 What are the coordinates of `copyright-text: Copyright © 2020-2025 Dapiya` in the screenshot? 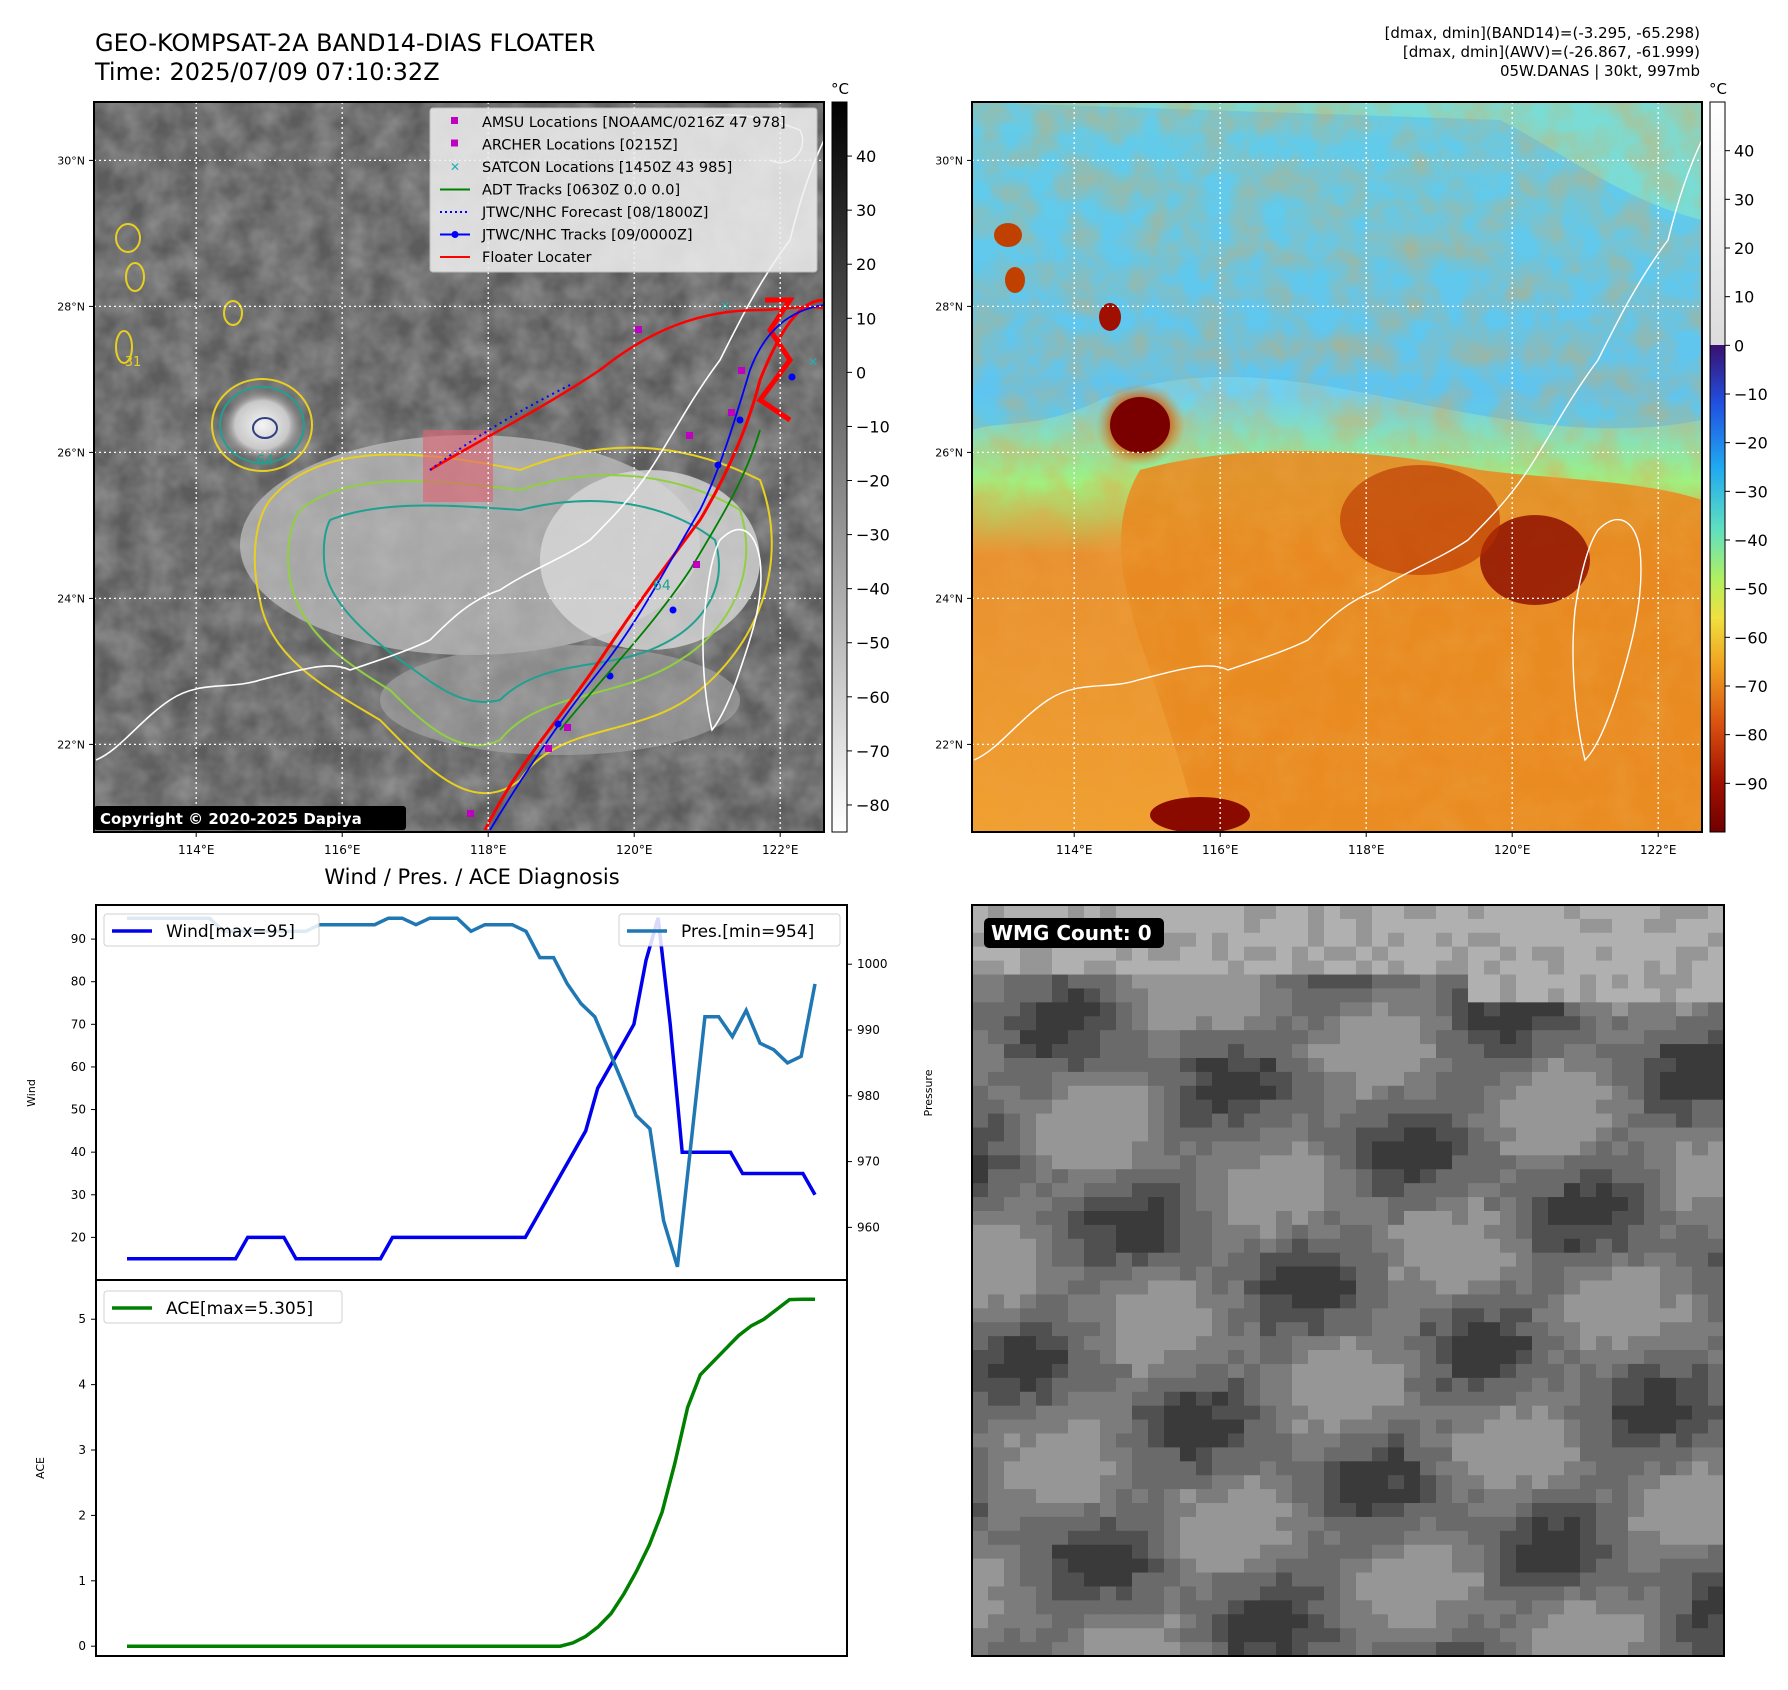 It's located at (231, 819).